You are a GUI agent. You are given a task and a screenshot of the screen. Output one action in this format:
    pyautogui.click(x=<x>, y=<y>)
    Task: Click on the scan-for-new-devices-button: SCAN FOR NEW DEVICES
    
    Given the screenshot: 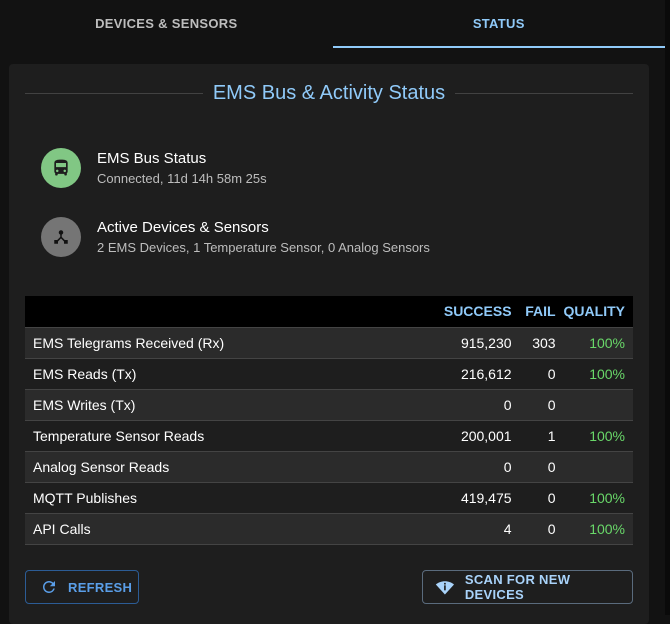 What is the action you would take?
    pyautogui.click(x=527, y=587)
    